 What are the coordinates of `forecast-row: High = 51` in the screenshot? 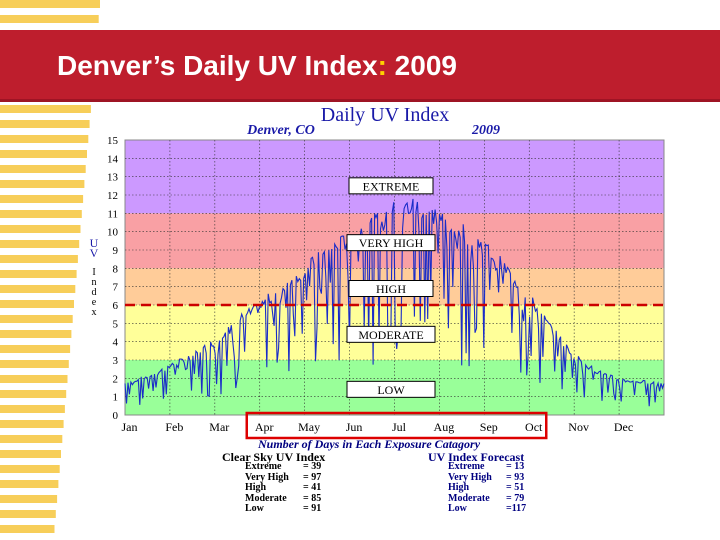 It's located at (497, 487).